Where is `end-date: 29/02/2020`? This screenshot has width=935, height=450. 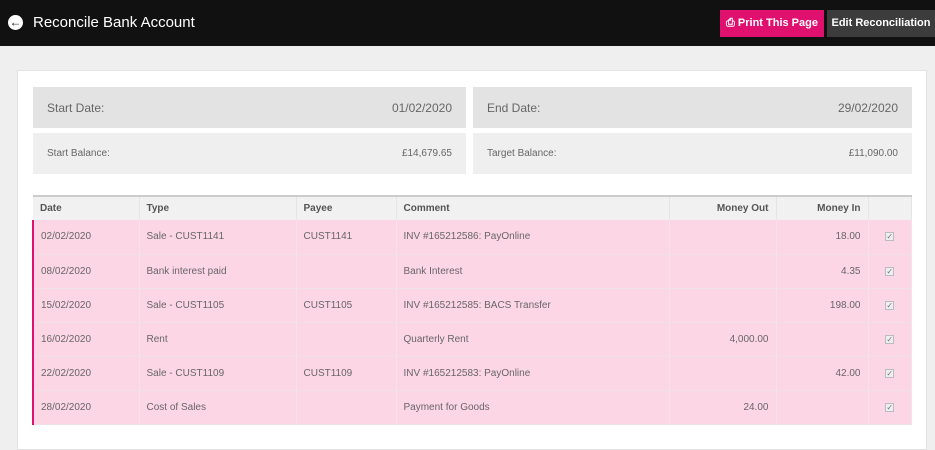 end-date: 29/02/2020 is located at coordinates (867, 107).